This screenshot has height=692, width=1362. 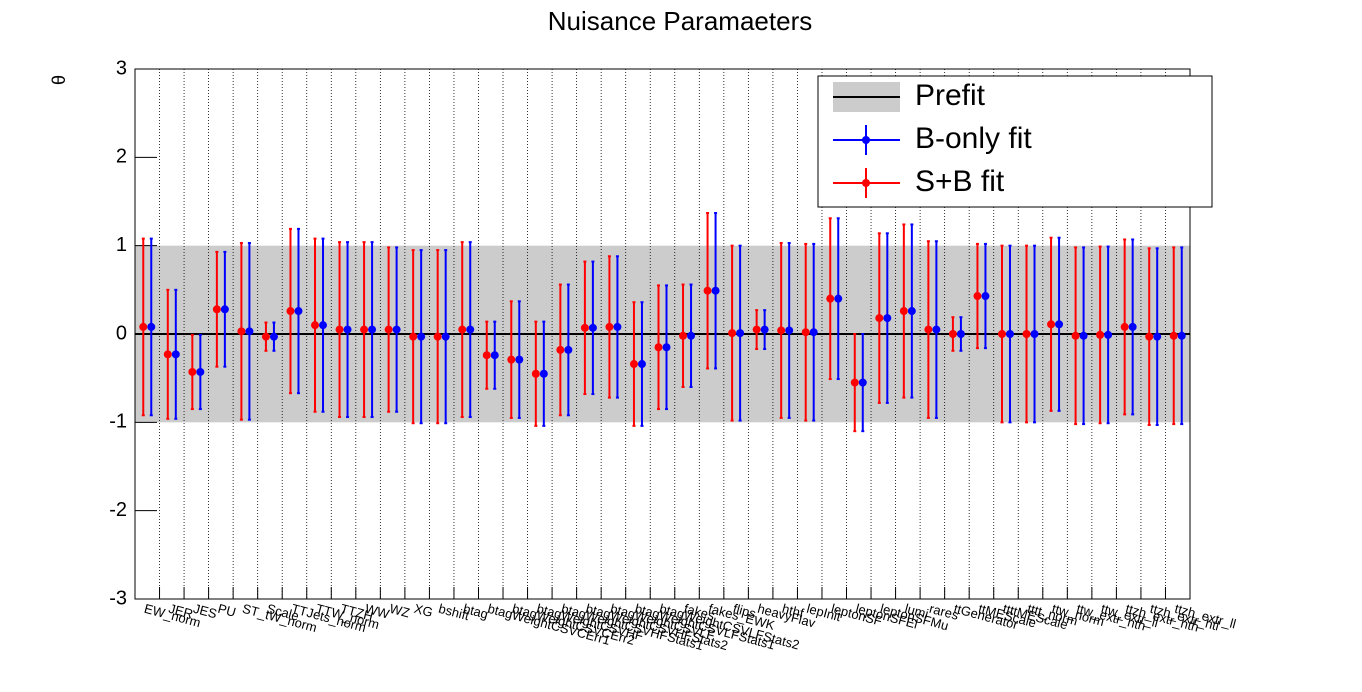 What do you see at coordinates (121, 333) in the screenshot?
I see `y-tick-label: 0` at bounding box center [121, 333].